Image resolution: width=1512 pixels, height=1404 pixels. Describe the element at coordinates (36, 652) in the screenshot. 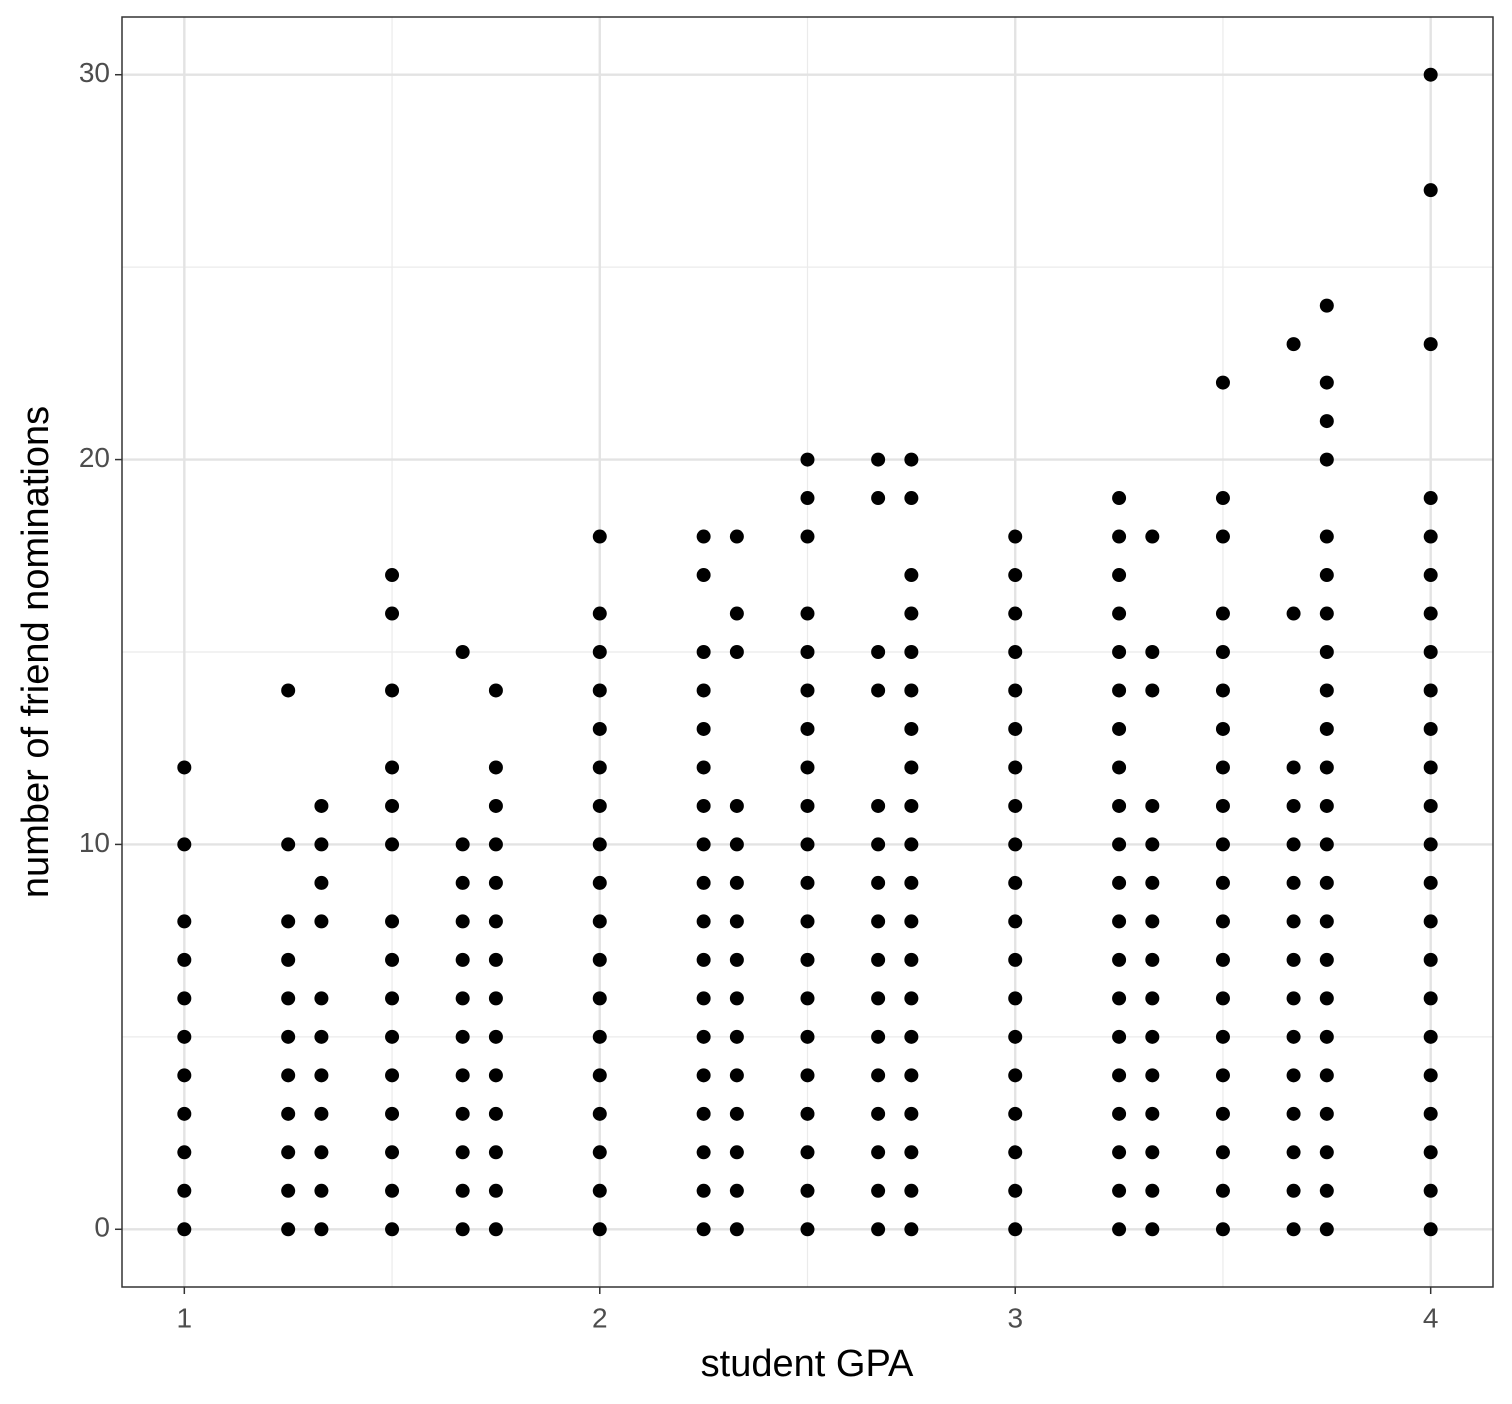

I see `y-axis-title: number of friend nominations` at that location.